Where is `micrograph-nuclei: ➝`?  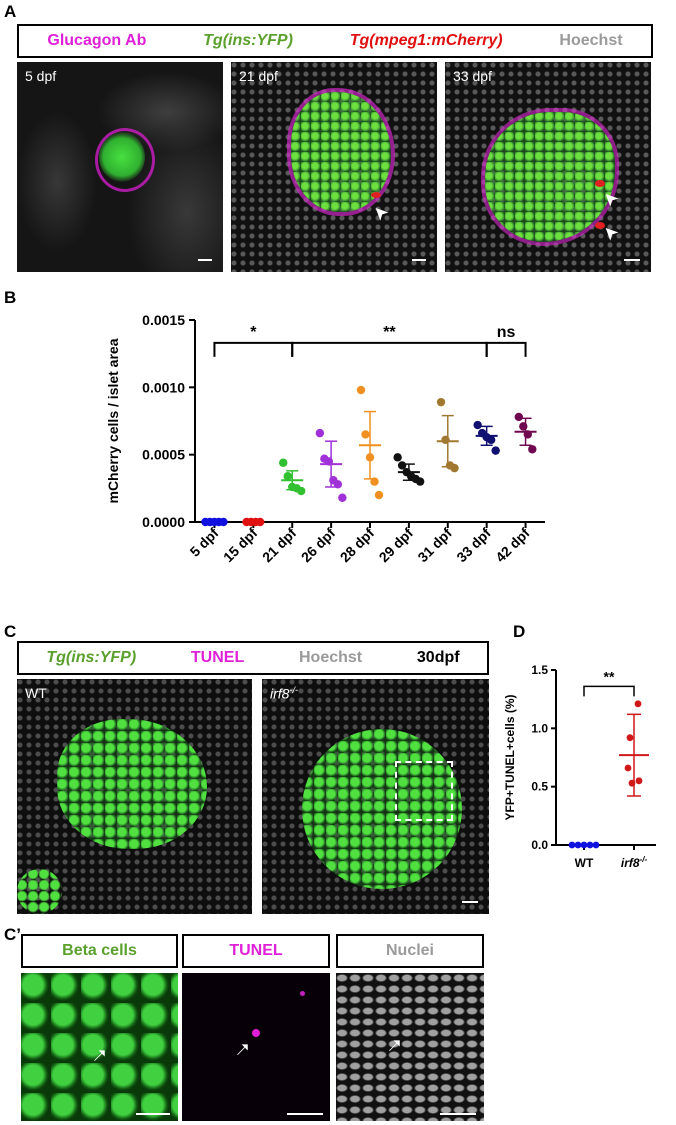 micrograph-nuclei: ➝ is located at coordinates (410, 1047).